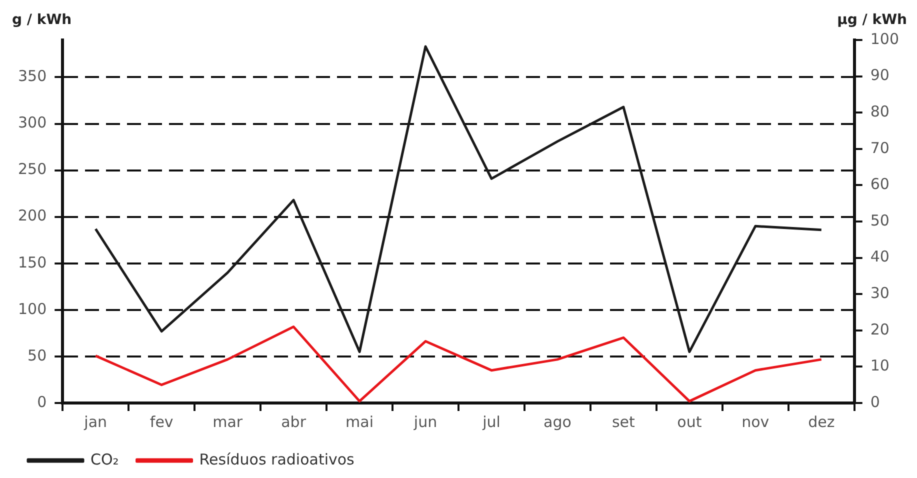 This screenshot has height=478, width=917. Describe the element at coordinates (880, 111) in the screenshot. I see `y2-tick-label: 80` at that location.